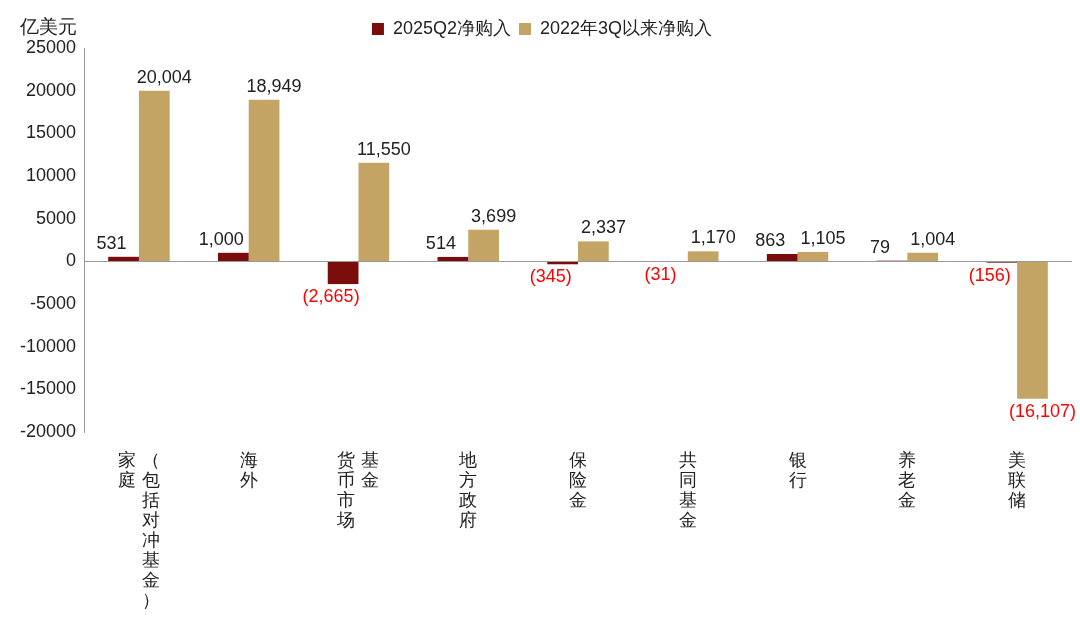  What do you see at coordinates (687, 489) in the screenshot?
I see `x-tick-label: 共同基金` at bounding box center [687, 489].